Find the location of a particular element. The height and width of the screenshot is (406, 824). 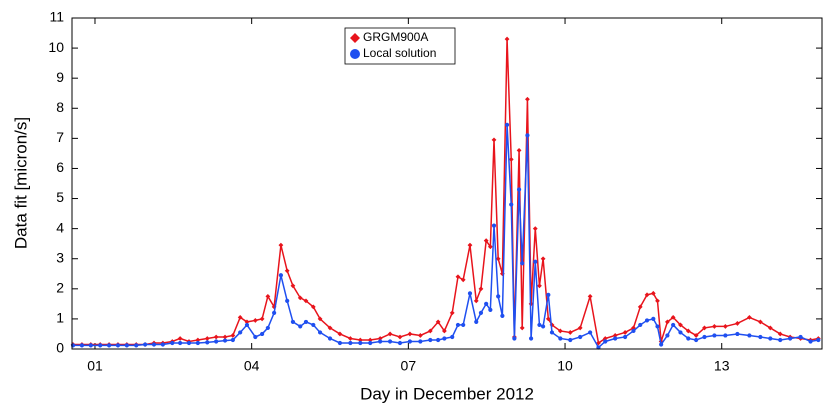

legend-marker is located at coordinates (355, 38).